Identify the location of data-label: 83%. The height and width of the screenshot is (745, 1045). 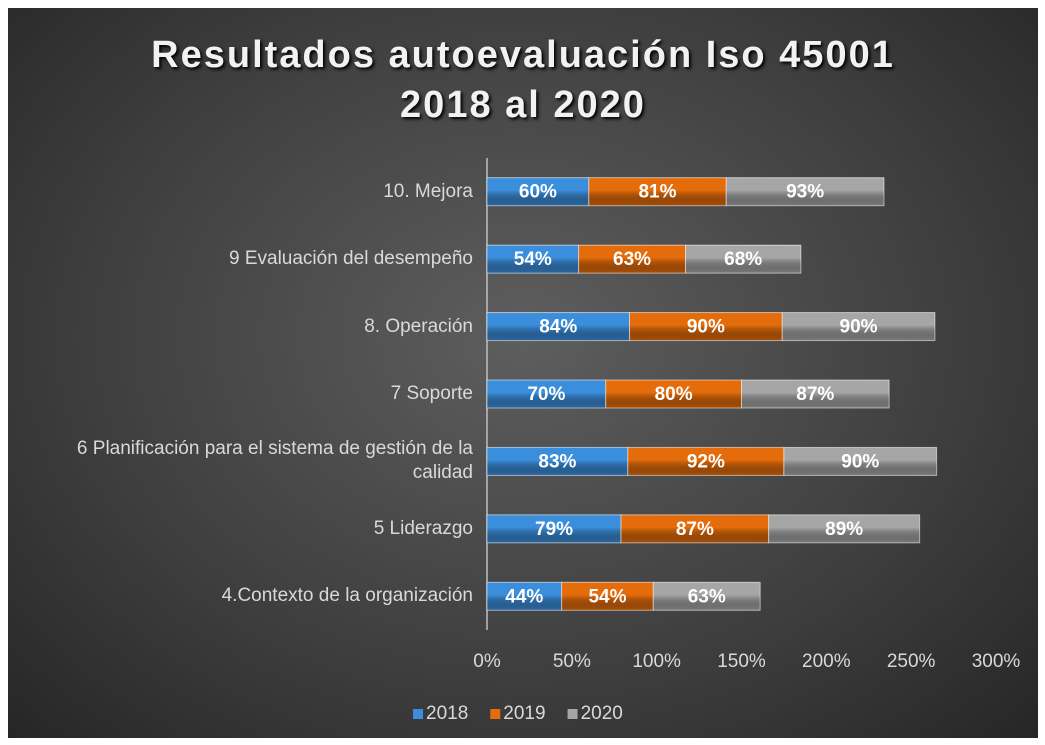
(557, 461).